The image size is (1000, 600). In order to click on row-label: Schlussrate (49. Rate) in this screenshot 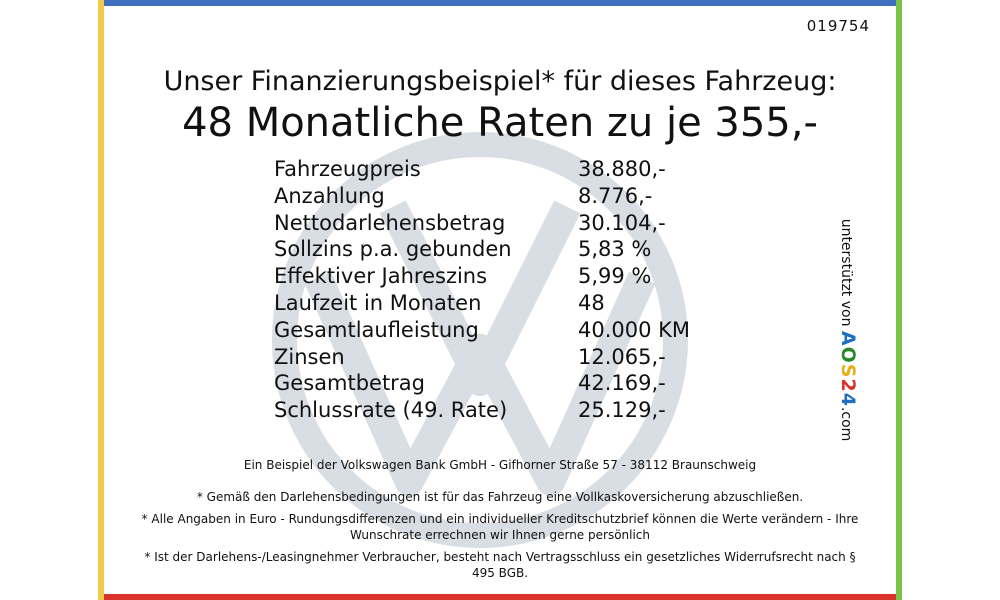, I will do `click(391, 410)`.